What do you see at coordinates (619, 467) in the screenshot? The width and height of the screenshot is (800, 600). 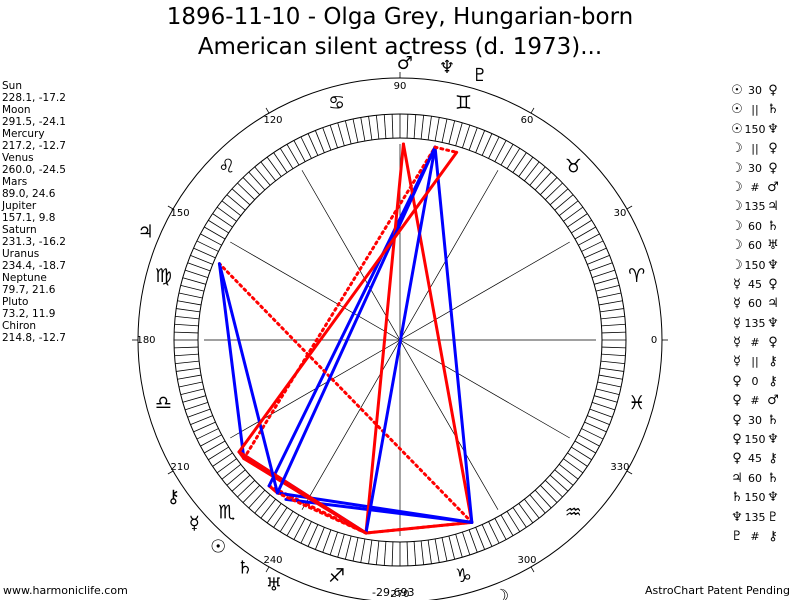 I see `degree-label-330: 330` at bounding box center [619, 467].